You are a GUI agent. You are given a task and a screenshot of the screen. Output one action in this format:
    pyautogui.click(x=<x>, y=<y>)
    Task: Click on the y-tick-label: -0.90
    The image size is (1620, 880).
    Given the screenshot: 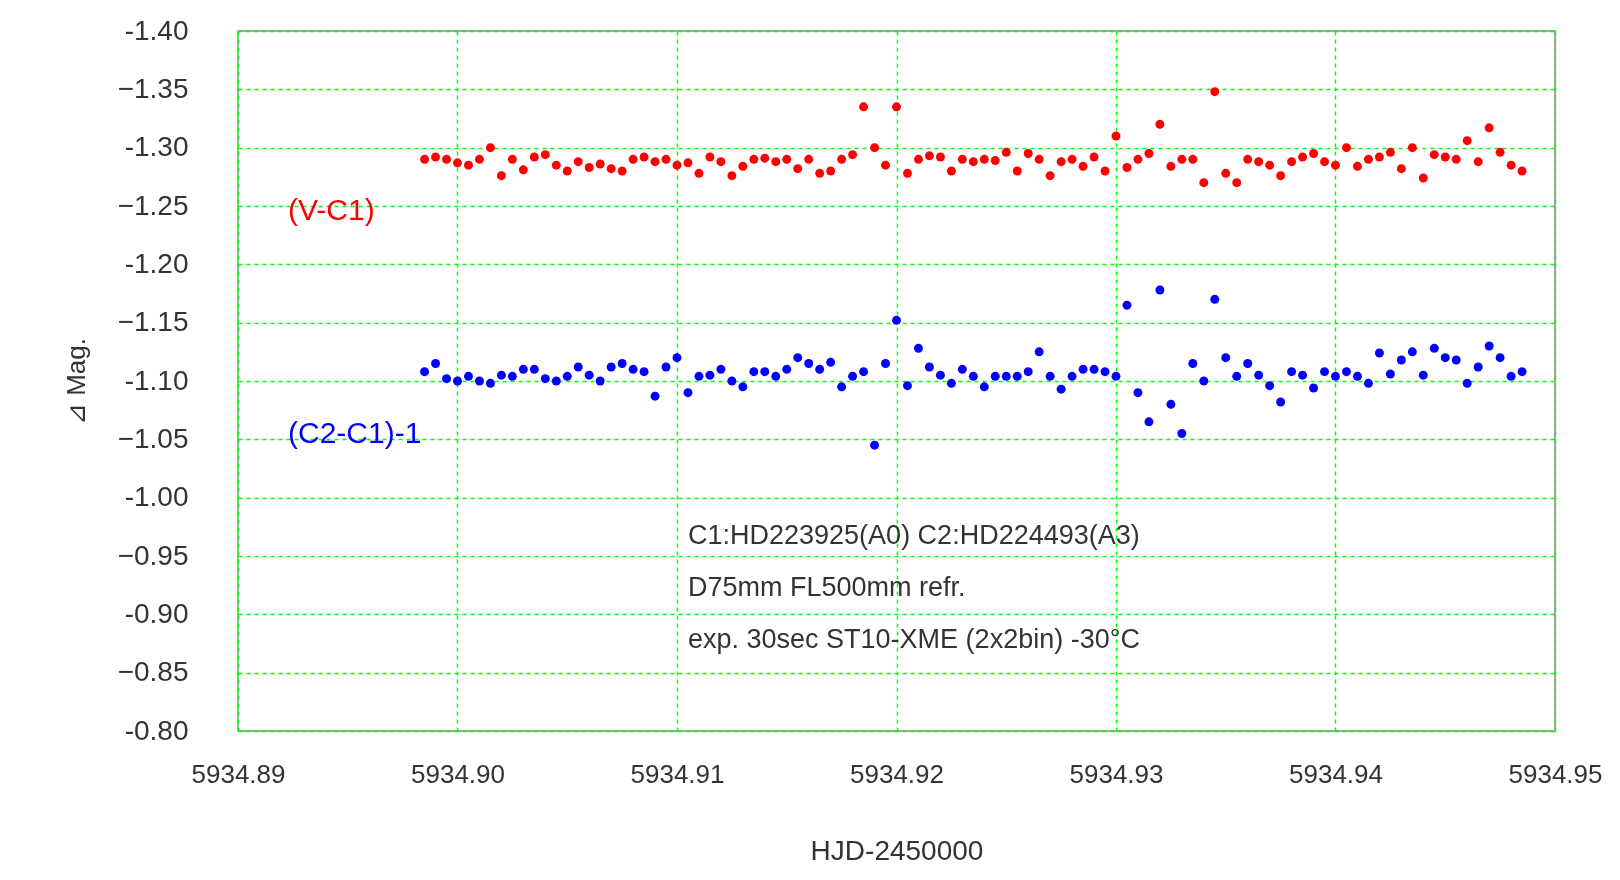 What is the action you would take?
    pyautogui.click(x=156, y=613)
    